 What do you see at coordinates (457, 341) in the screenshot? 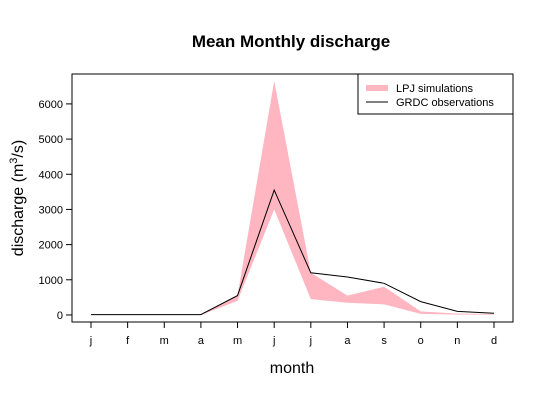
I see `x-tick-label: n` at bounding box center [457, 341].